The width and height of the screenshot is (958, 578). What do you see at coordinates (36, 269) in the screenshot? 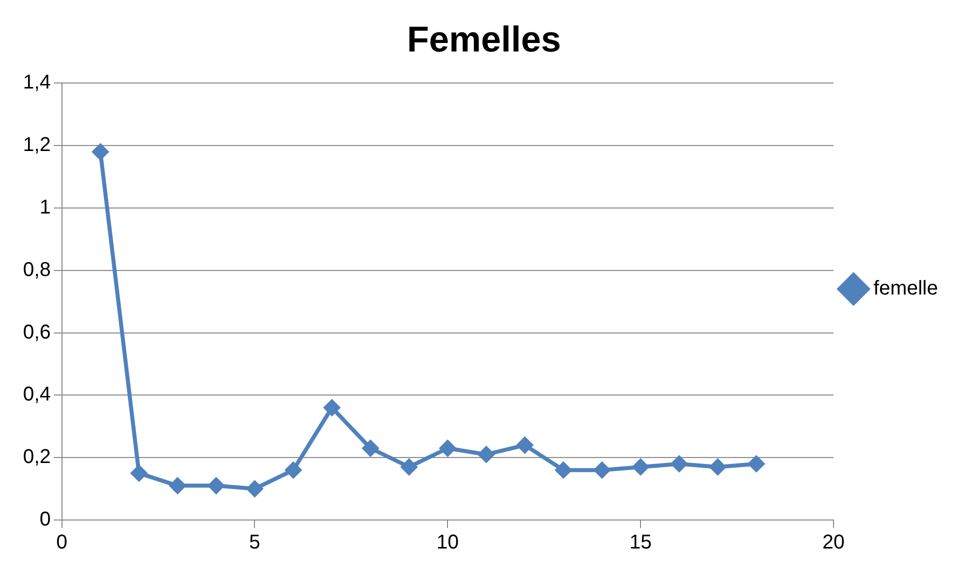
I see `y-tick-label: 0,8` at bounding box center [36, 269].